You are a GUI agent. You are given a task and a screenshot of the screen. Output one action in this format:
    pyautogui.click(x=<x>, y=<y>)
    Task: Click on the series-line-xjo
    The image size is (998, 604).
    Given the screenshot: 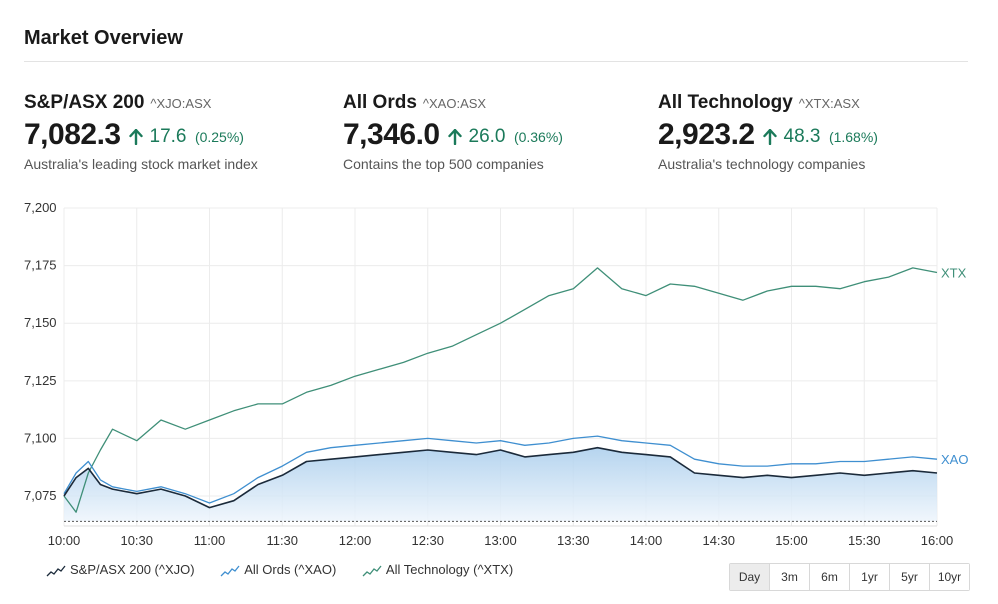 What is the action you would take?
    pyautogui.click(x=500, y=477)
    